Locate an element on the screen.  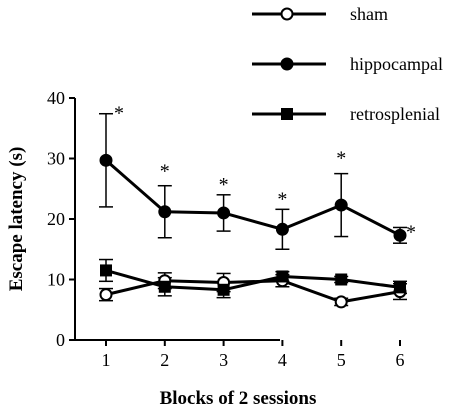
legend-marker-retrosplenial is located at coordinates (287, 114).